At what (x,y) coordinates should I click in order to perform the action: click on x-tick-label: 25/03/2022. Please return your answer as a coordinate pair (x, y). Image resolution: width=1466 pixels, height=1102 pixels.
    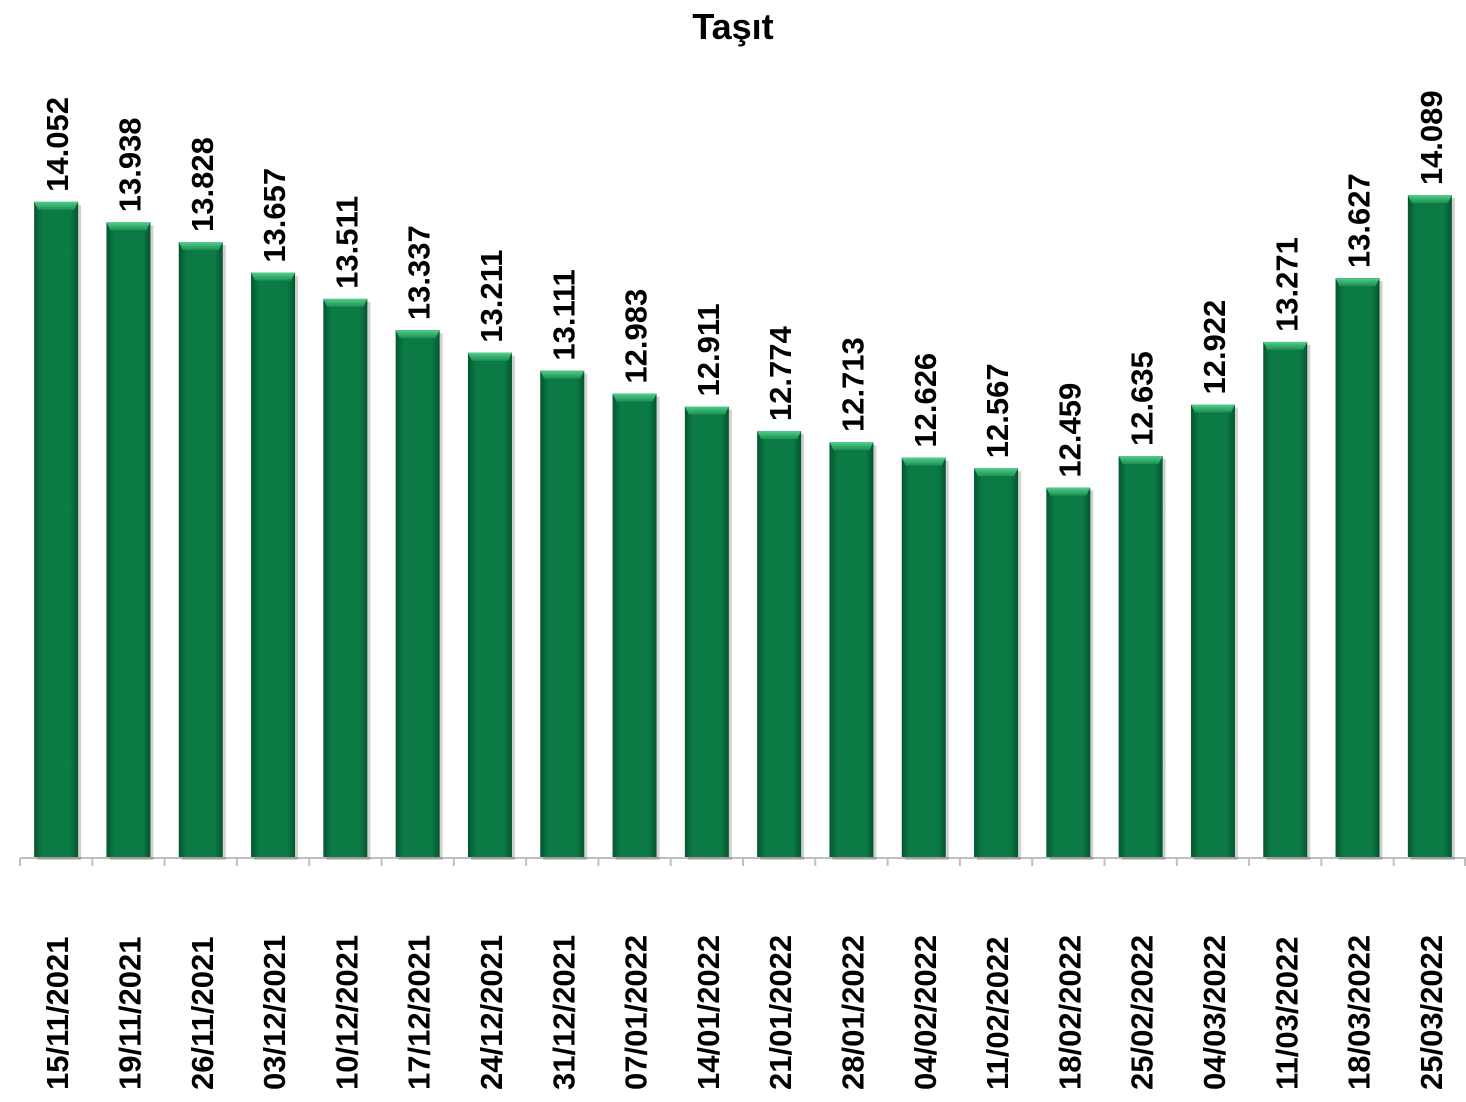
    Looking at the image, I should click on (1431, 1012).